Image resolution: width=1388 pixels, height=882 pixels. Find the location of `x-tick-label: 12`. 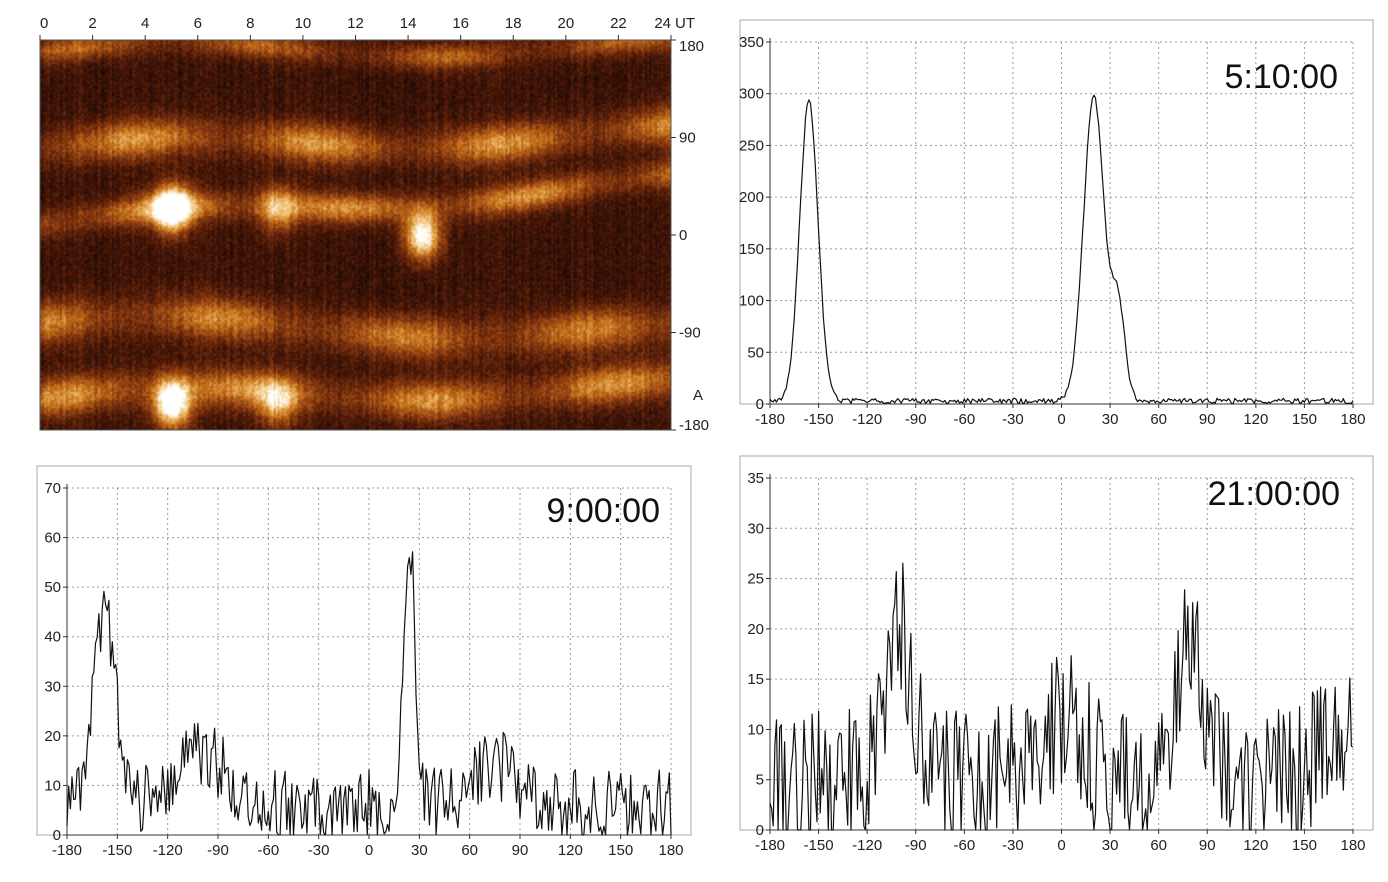

x-tick-label: 12 is located at coordinates (355, 23).